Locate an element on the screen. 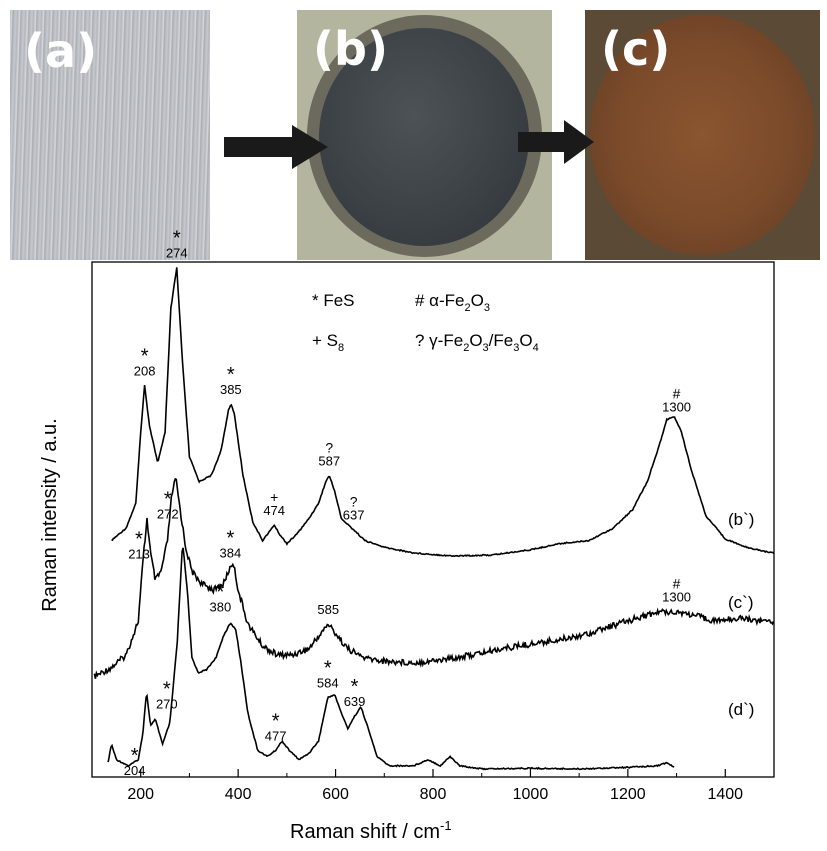 This screenshot has width=827, height=851. photo-c-oxidized-sample: (c) is located at coordinates (702, 135).